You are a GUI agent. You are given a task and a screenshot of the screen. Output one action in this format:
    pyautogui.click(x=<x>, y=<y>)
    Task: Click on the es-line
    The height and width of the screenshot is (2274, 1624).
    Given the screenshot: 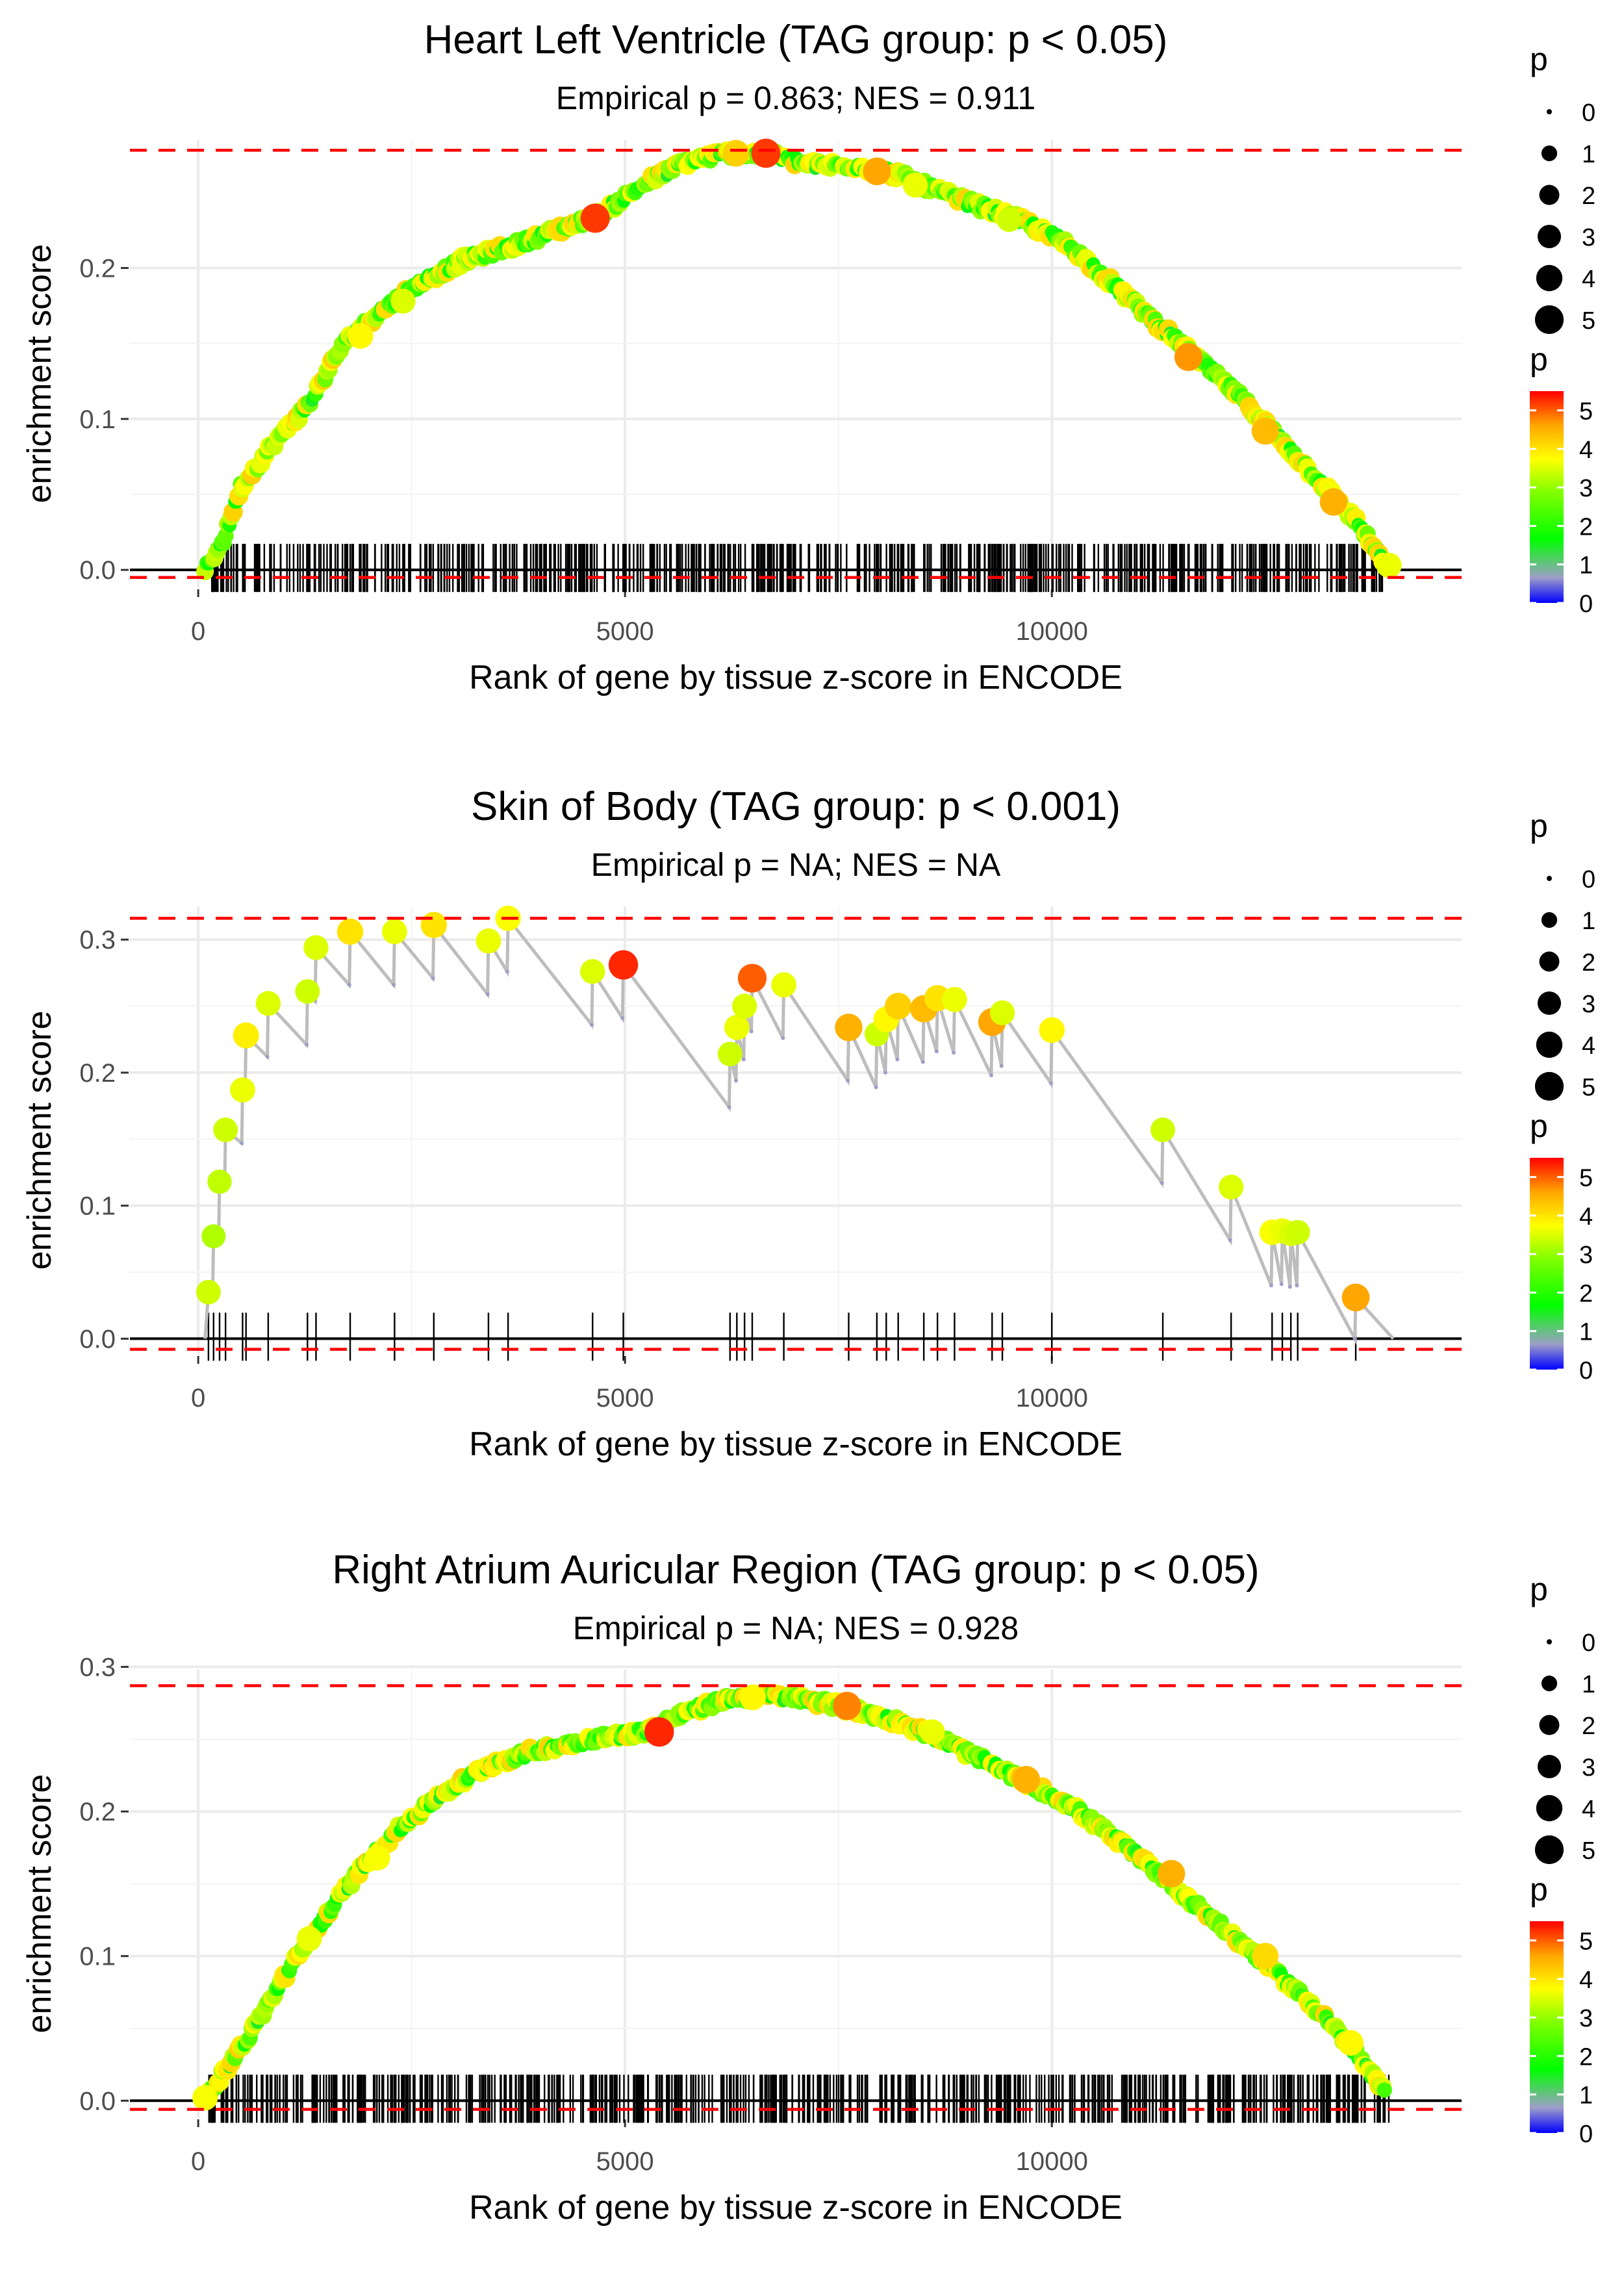 What is the action you would take?
    pyautogui.click(x=799, y=1129)
    